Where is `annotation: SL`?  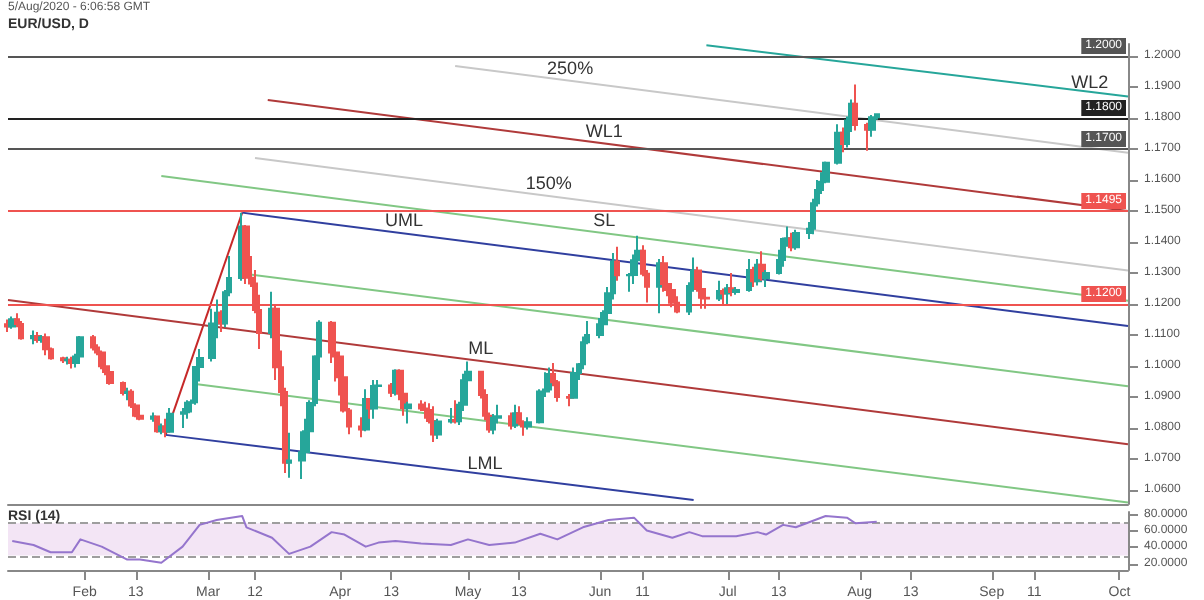
annotation: SL is located at coordinates (604, 220).